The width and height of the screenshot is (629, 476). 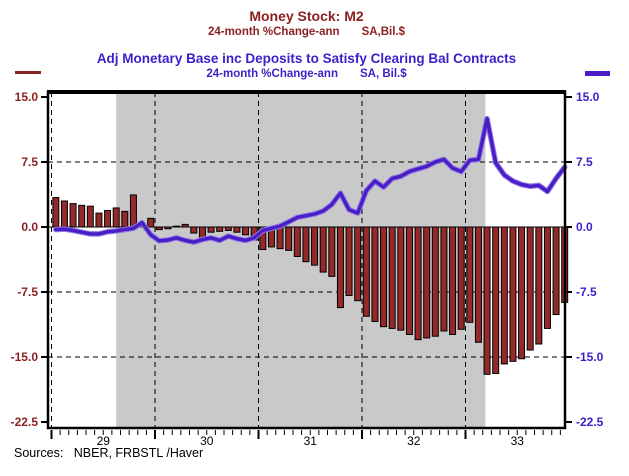 I want to click on x-axis-labels: 29 30 31 32 33, so click(x=311, y=441).